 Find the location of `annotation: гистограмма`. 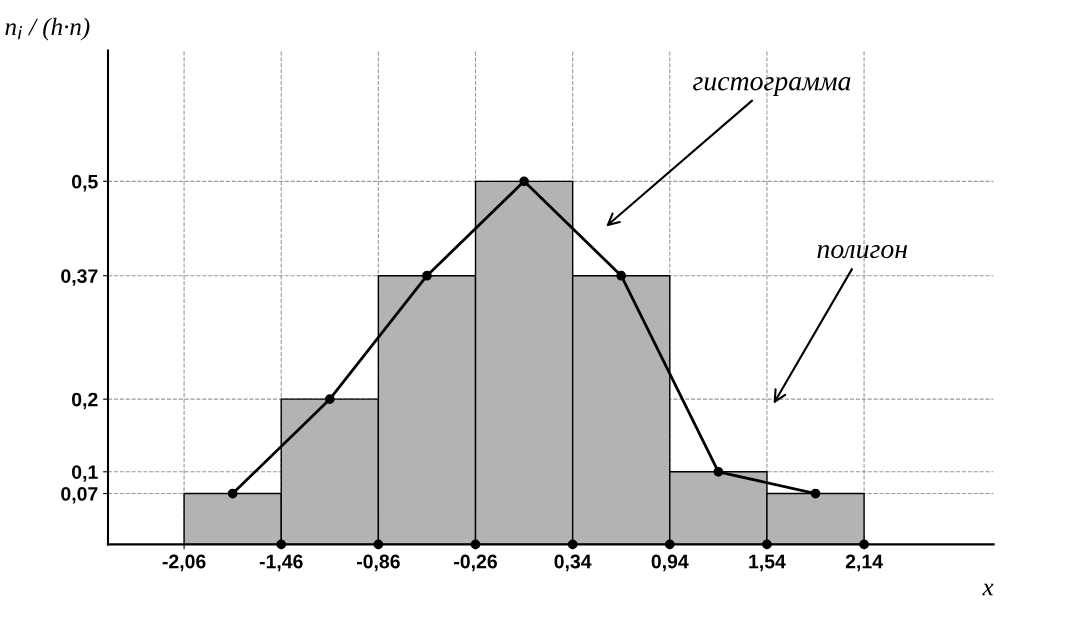

annotation: гистограмма is located at coordinates (772, 87).